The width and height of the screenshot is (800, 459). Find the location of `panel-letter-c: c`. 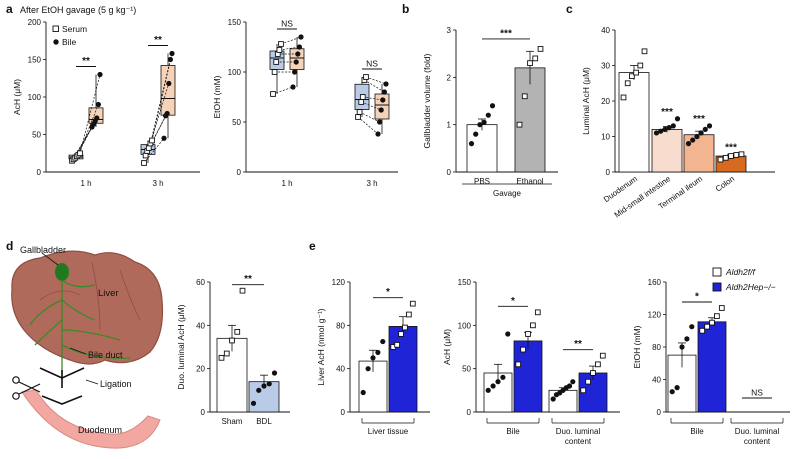

panel-letter-c: c is located at coordinates (569, 9).